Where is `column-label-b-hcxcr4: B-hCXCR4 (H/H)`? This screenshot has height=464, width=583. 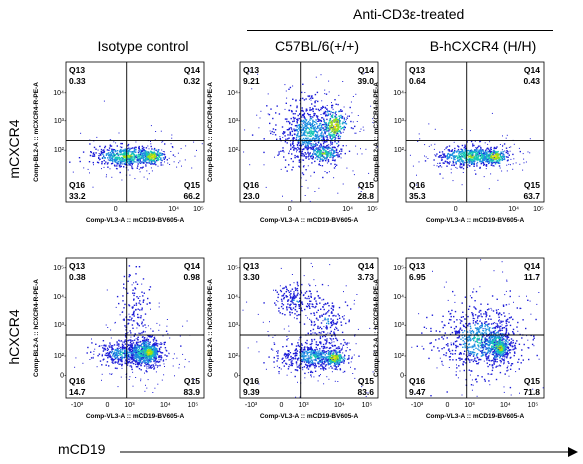
column-label-b-hcxcr4: B-hCXCR4 (H/H) is located at coordinates (483, 46).